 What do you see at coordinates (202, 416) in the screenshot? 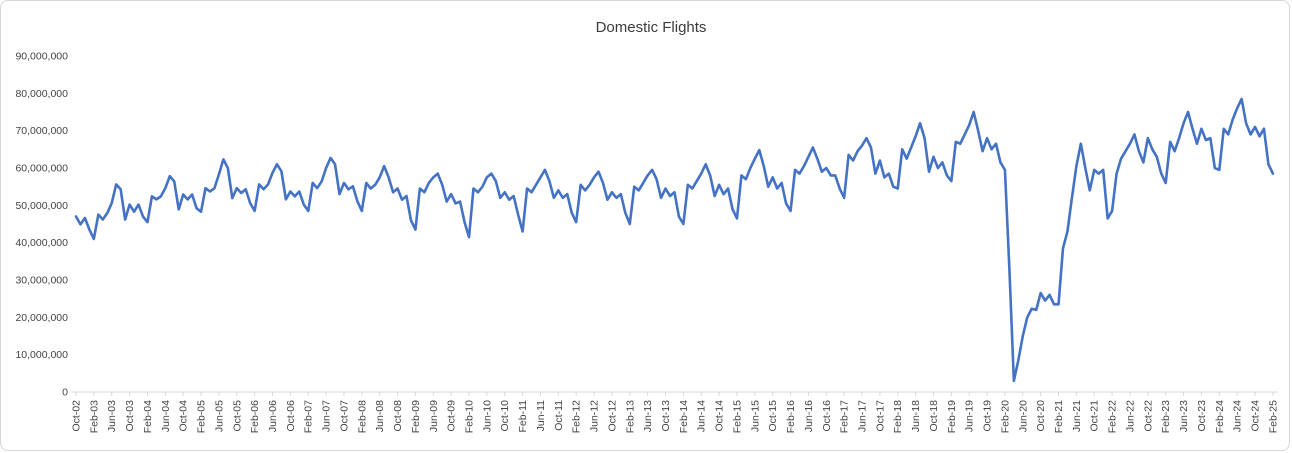
I see `x-tick-label: Feb-05` at bounding box center [202, 416].